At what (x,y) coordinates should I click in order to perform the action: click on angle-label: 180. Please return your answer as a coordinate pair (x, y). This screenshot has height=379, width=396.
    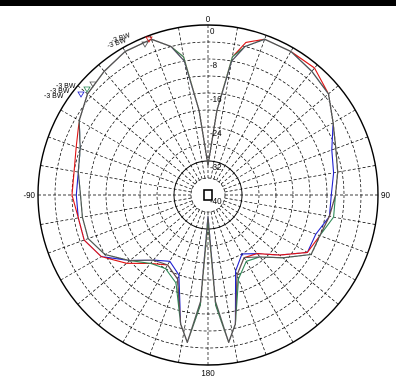
    Looking at the image, I should click on (208, 373).